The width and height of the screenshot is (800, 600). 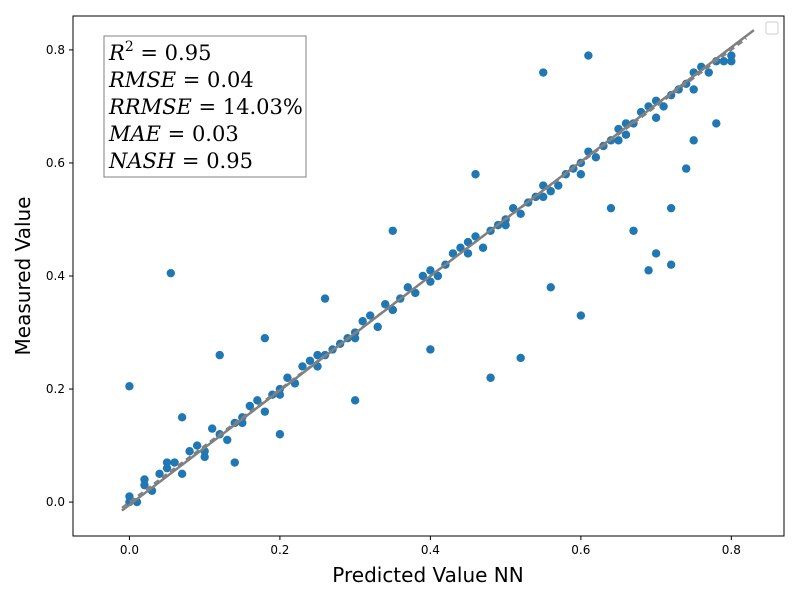 I want to click on stat-mae: MAE = 0.03, so click(x=173, y=134).